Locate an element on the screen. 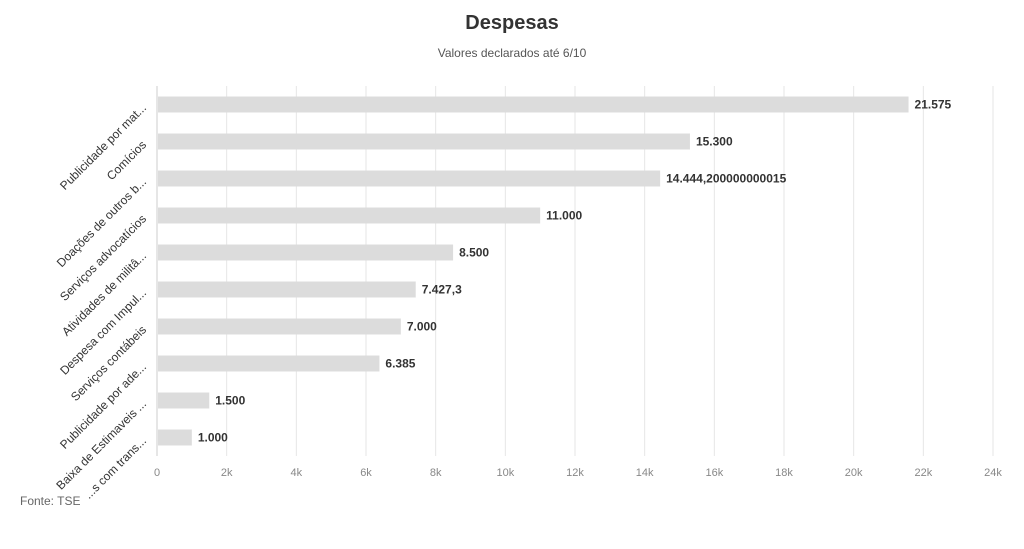  data-label: 1.500 is located at coordinates (230, 401).